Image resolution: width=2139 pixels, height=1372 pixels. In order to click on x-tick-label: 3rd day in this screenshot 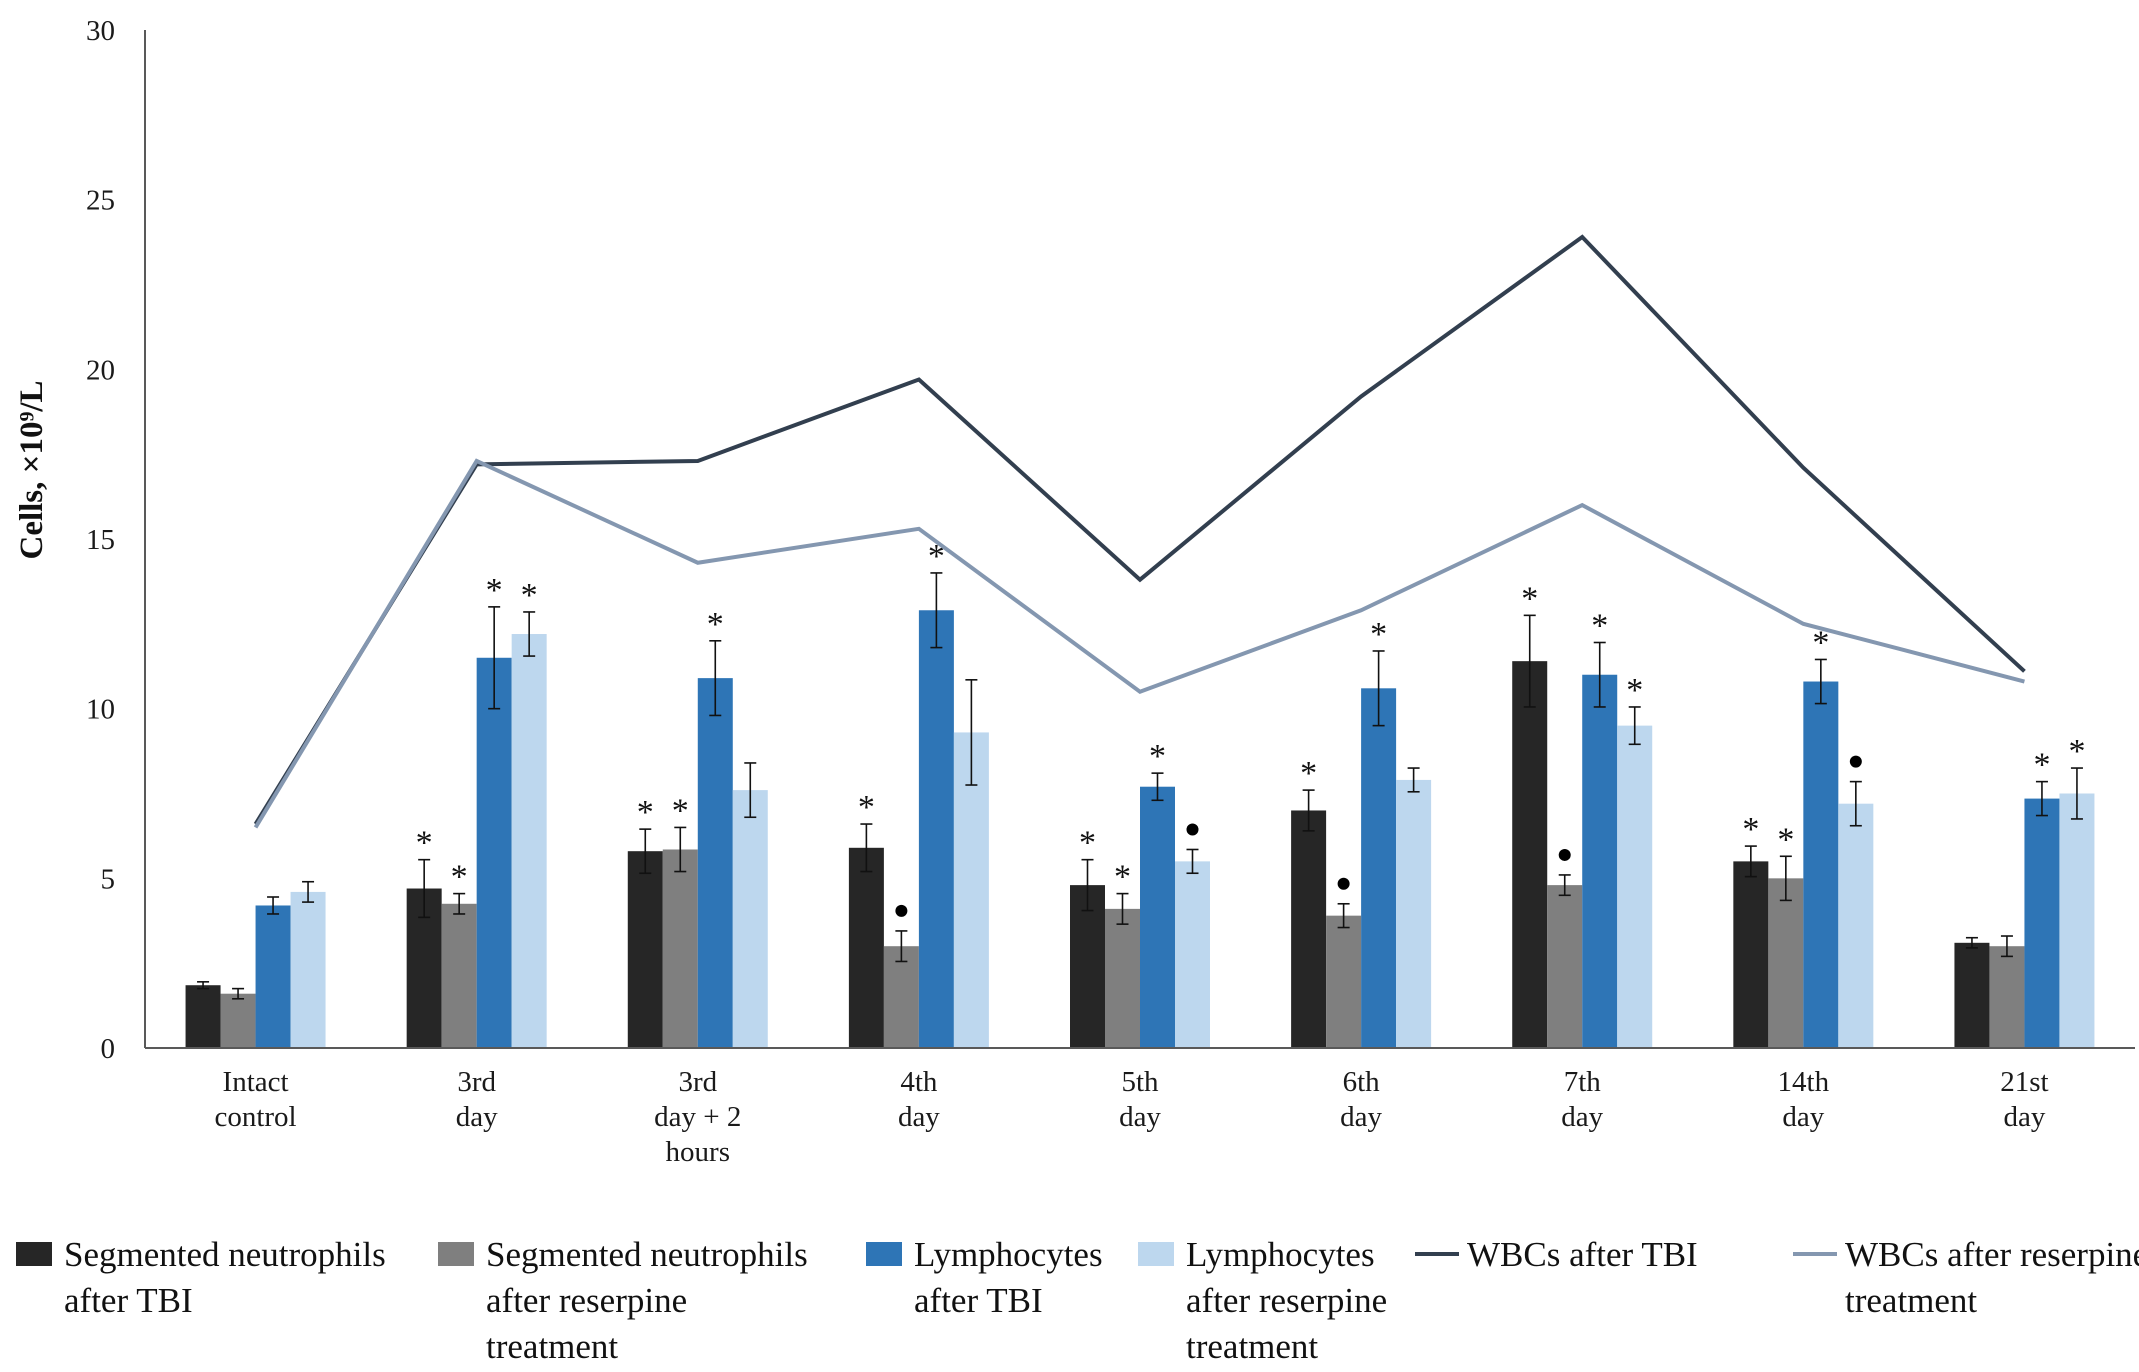, I will do `click(477, 1099)`.